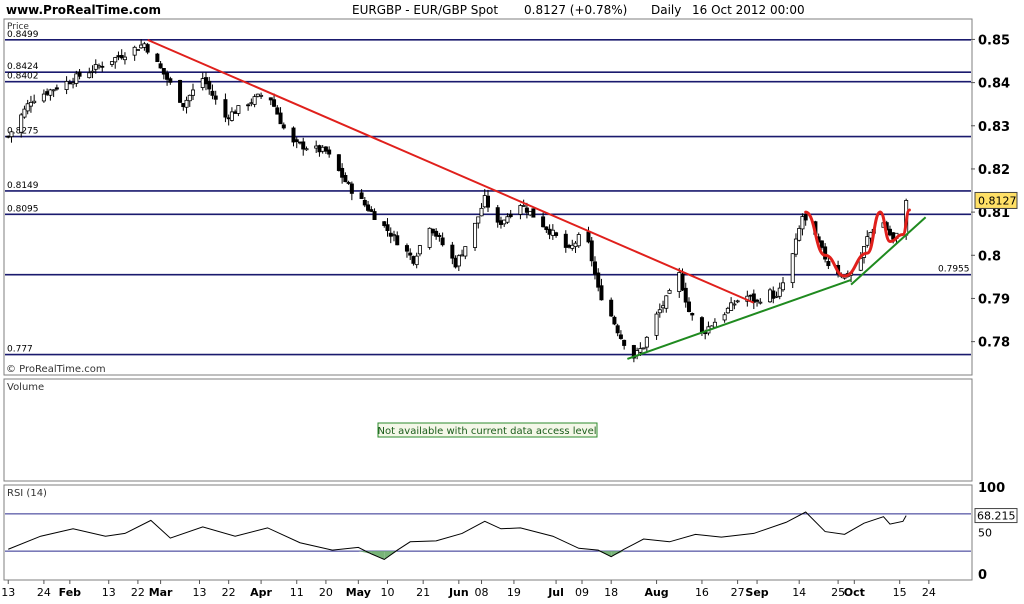 The height and width of the screenshot is (604, 1024). What do you see at coordinates (996, 516) in the screenshot?
I see `rsi-value-badge` at bounding box center [996, 516].